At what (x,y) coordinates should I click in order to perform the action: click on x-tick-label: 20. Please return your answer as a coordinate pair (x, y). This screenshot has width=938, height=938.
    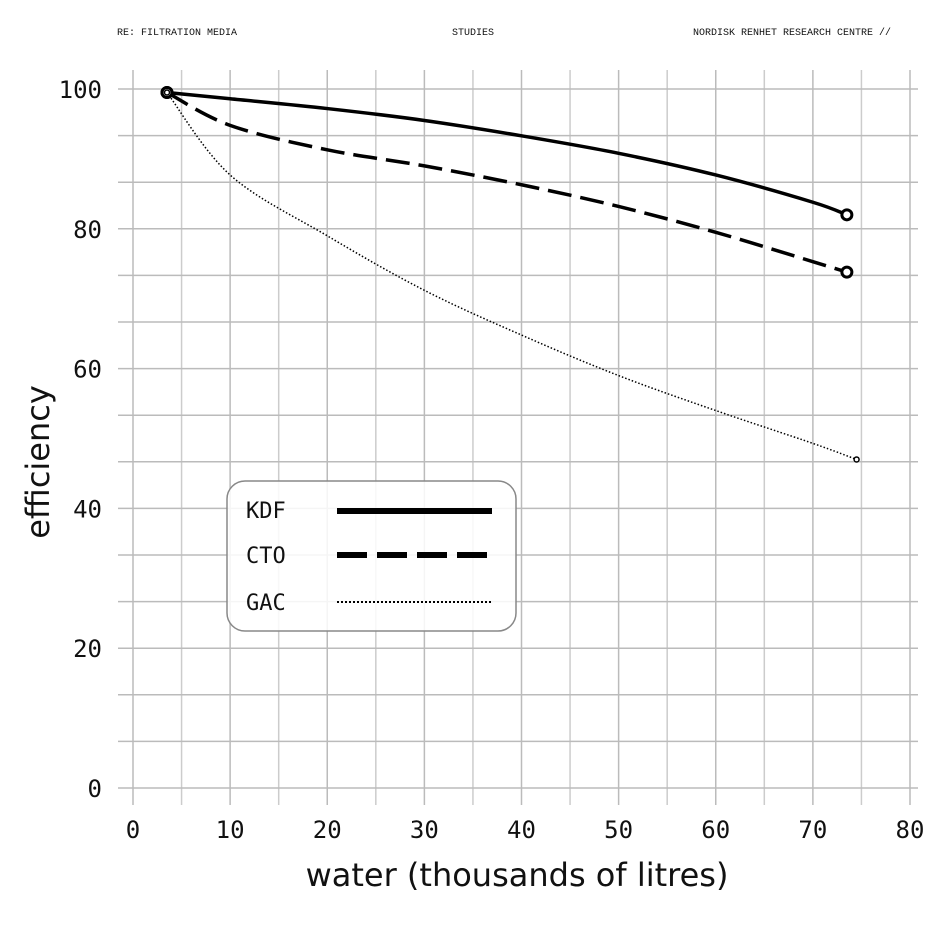
    Looking at the image, I should click on (327, 830).